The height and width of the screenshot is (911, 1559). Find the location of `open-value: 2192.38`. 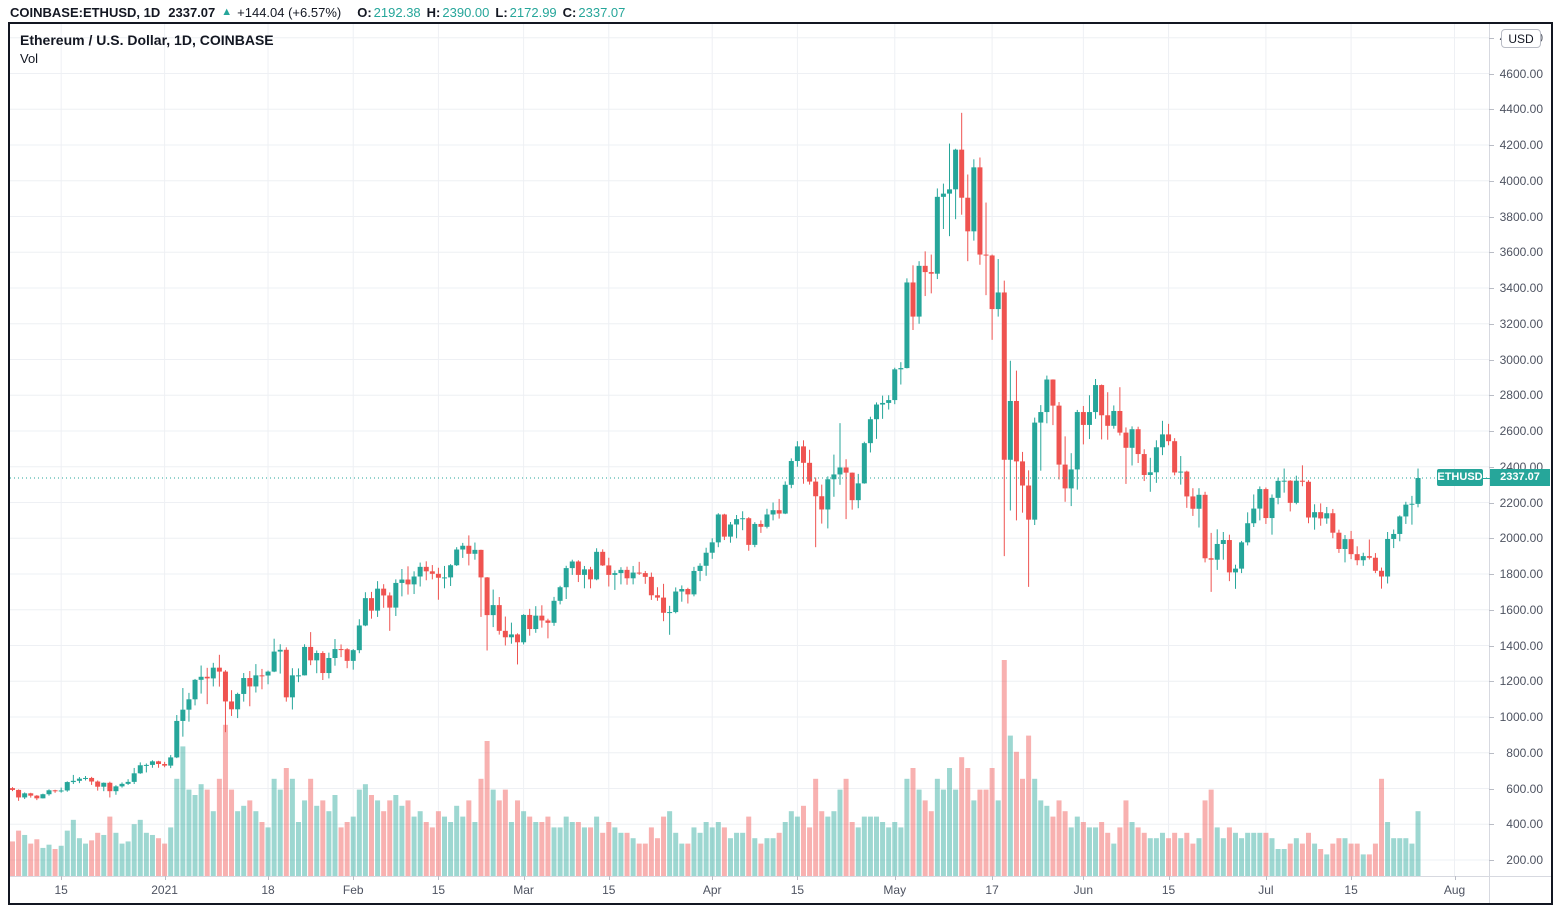

open-value: 2192.38 is located at coordinates (397, 12).